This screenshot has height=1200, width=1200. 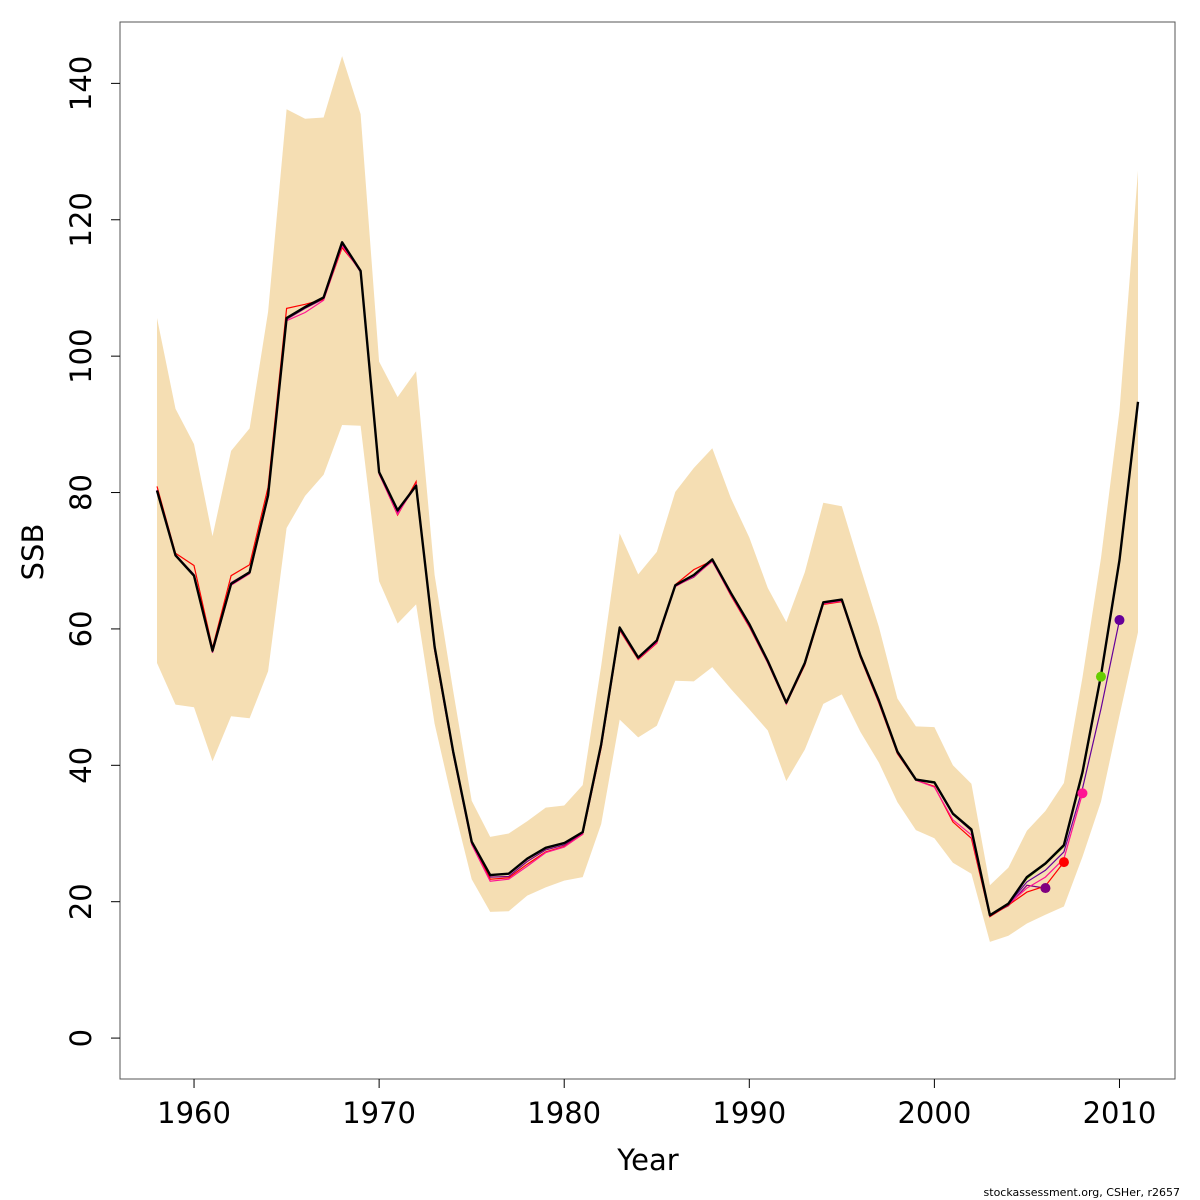 What do you see at coordinates (92, 551) in the screenshot?
I see `y-axis: 0 20 40 60 80 100 120 140` at bounding box center [92, 551].